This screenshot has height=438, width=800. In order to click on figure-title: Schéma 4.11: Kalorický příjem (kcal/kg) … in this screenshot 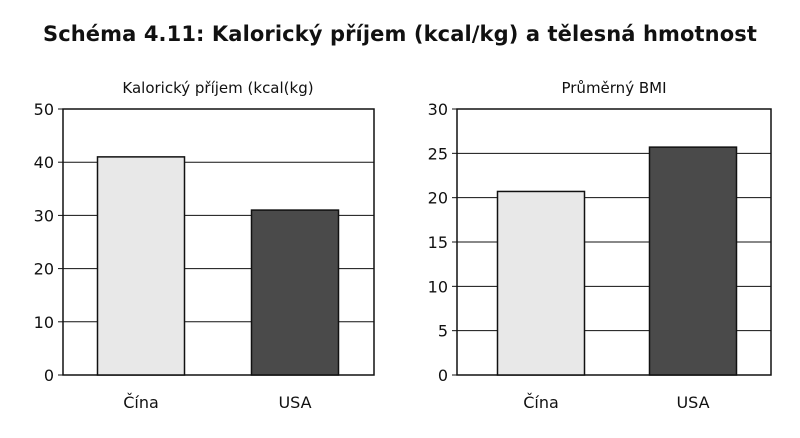, I will do `click(400, 34)`.